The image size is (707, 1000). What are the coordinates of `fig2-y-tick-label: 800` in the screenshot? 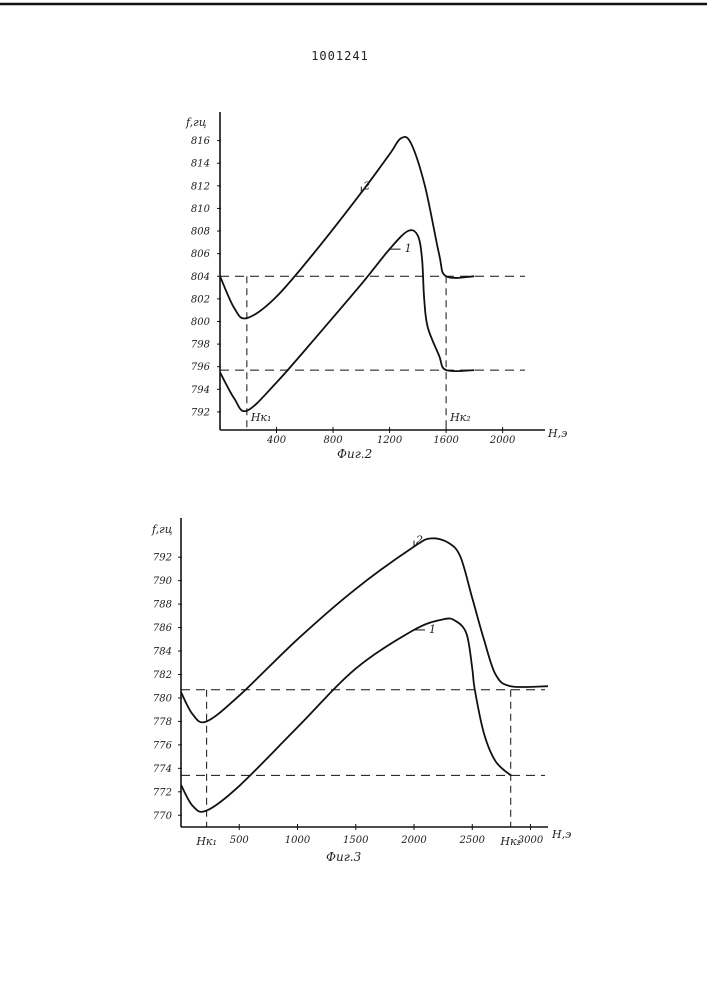 It's located at (201, 322).